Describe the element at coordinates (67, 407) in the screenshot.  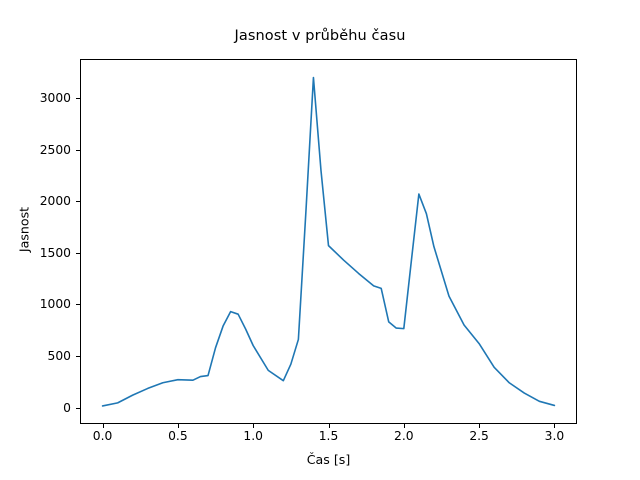
I see `y-tick-label: 0` at that location.